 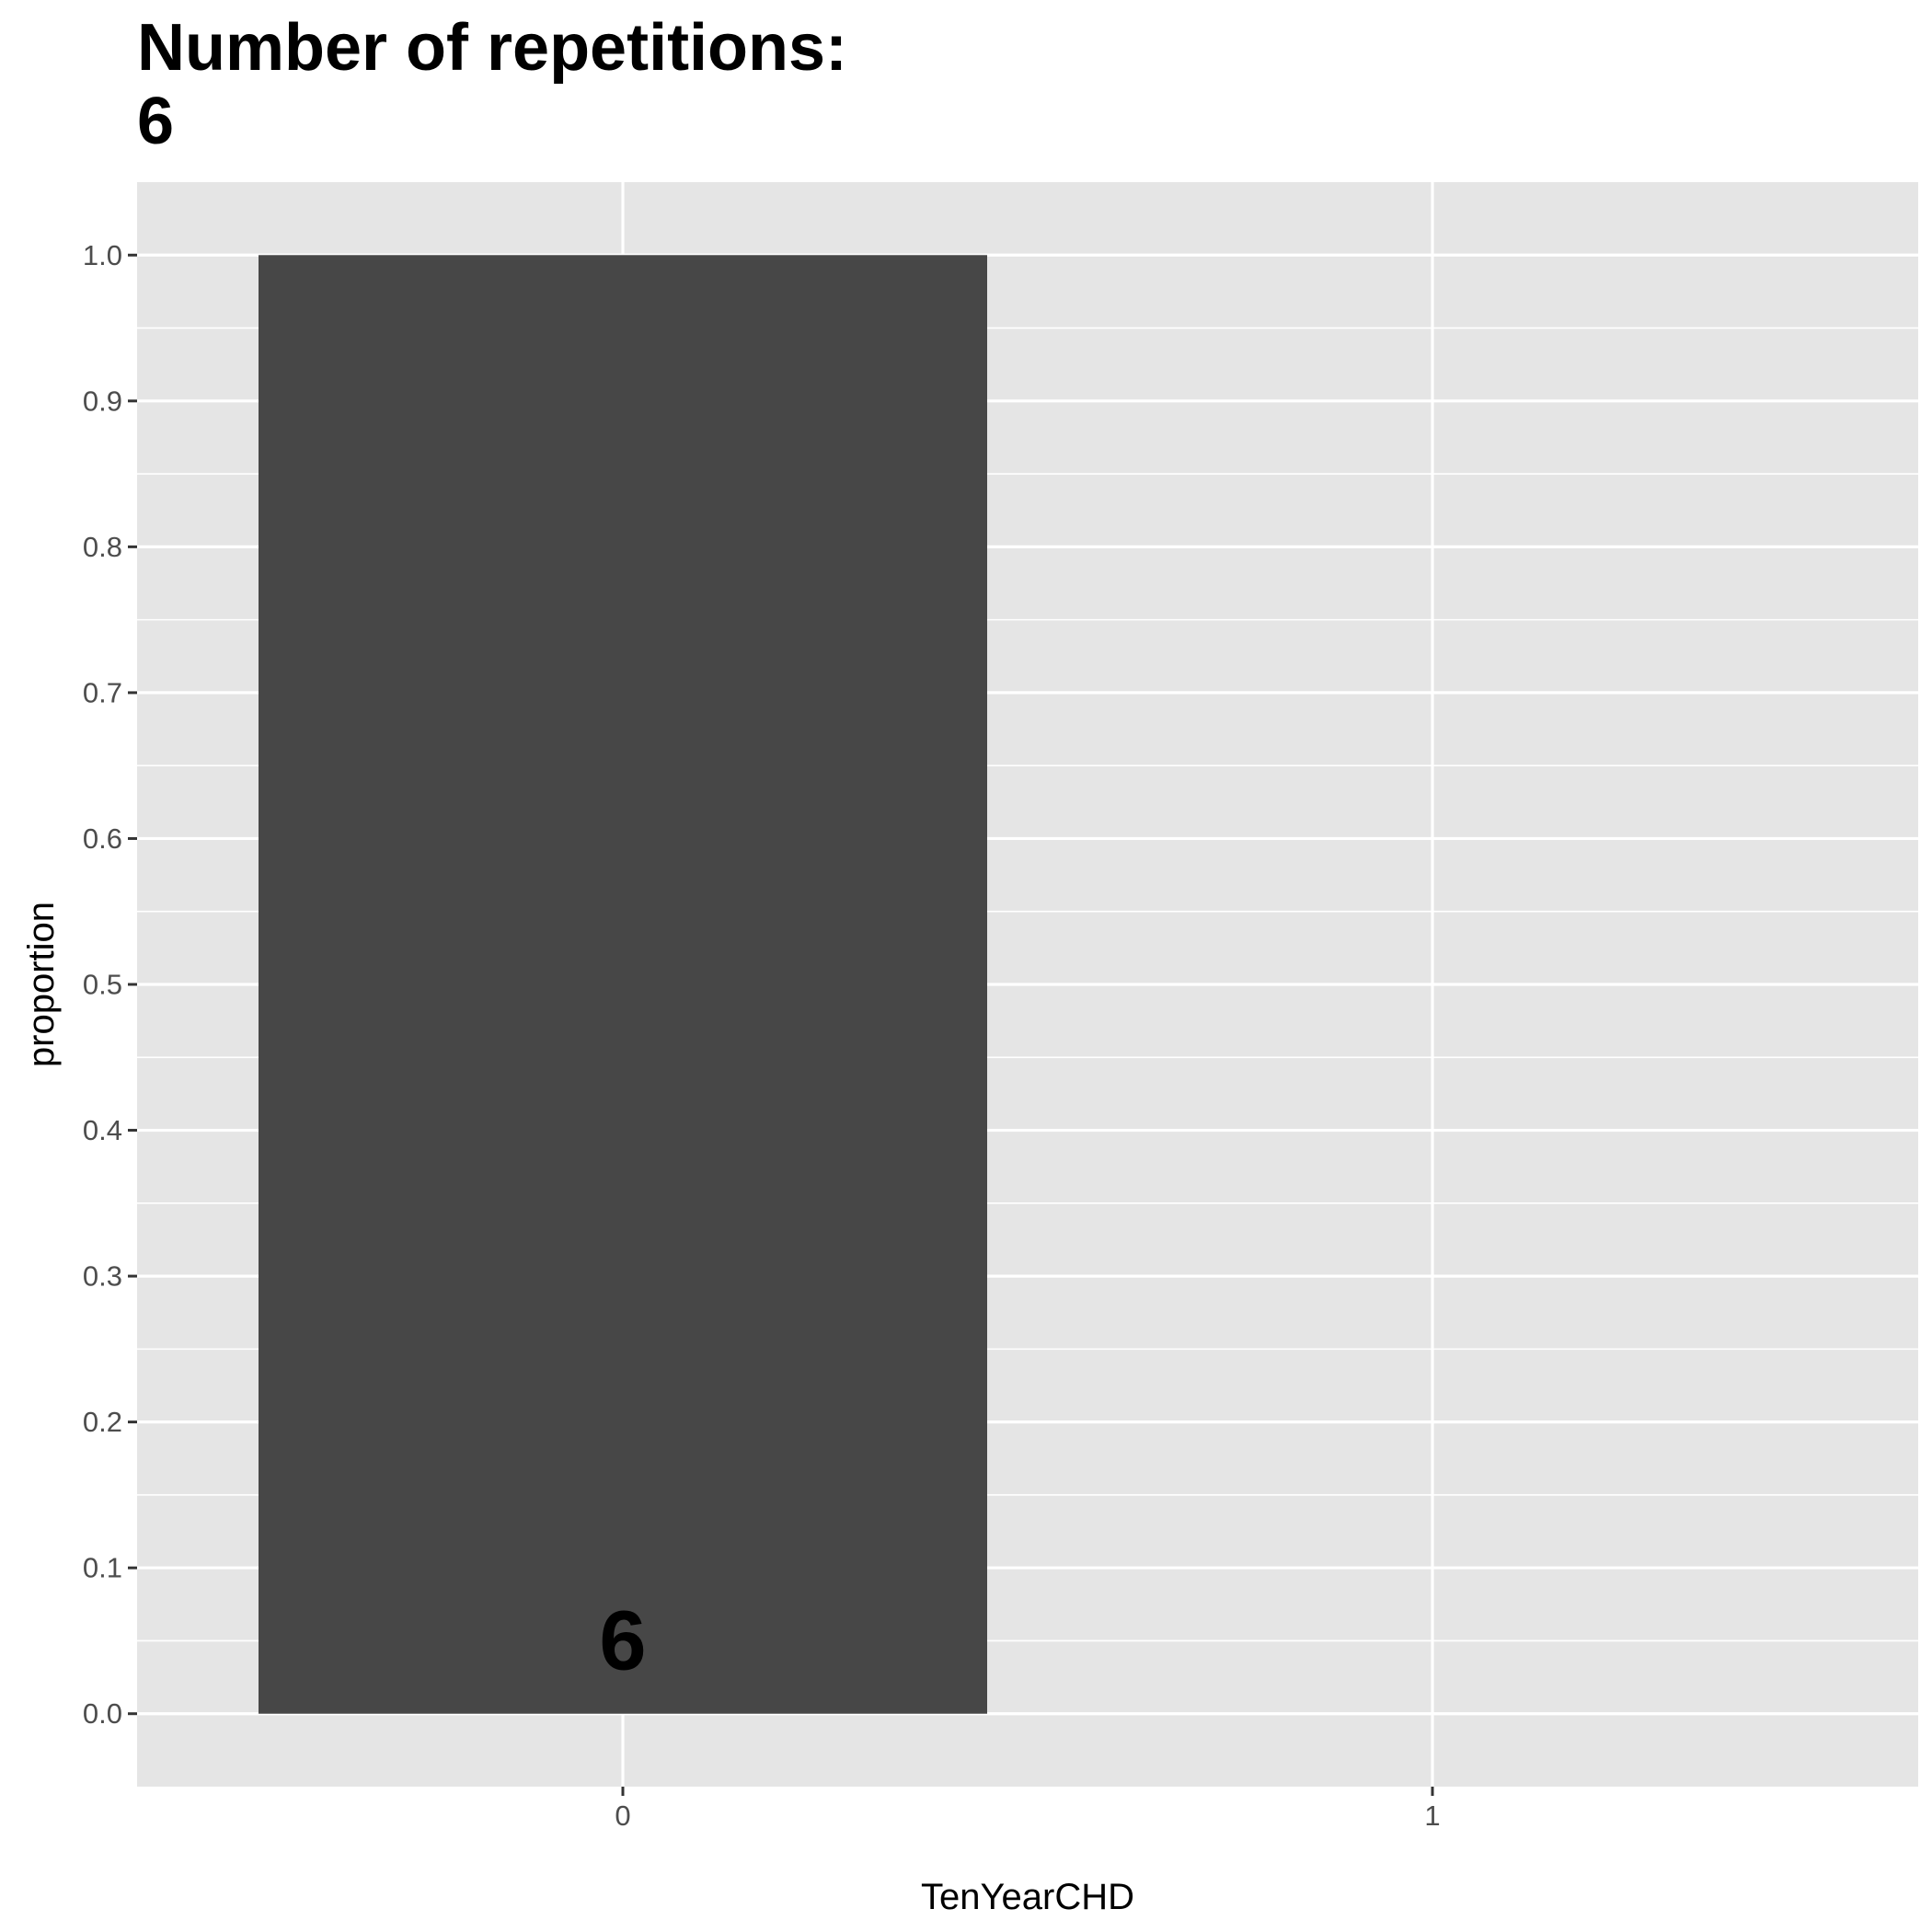 I want to click on y-tick-label: 0.2, so click(x=102, y=1422).